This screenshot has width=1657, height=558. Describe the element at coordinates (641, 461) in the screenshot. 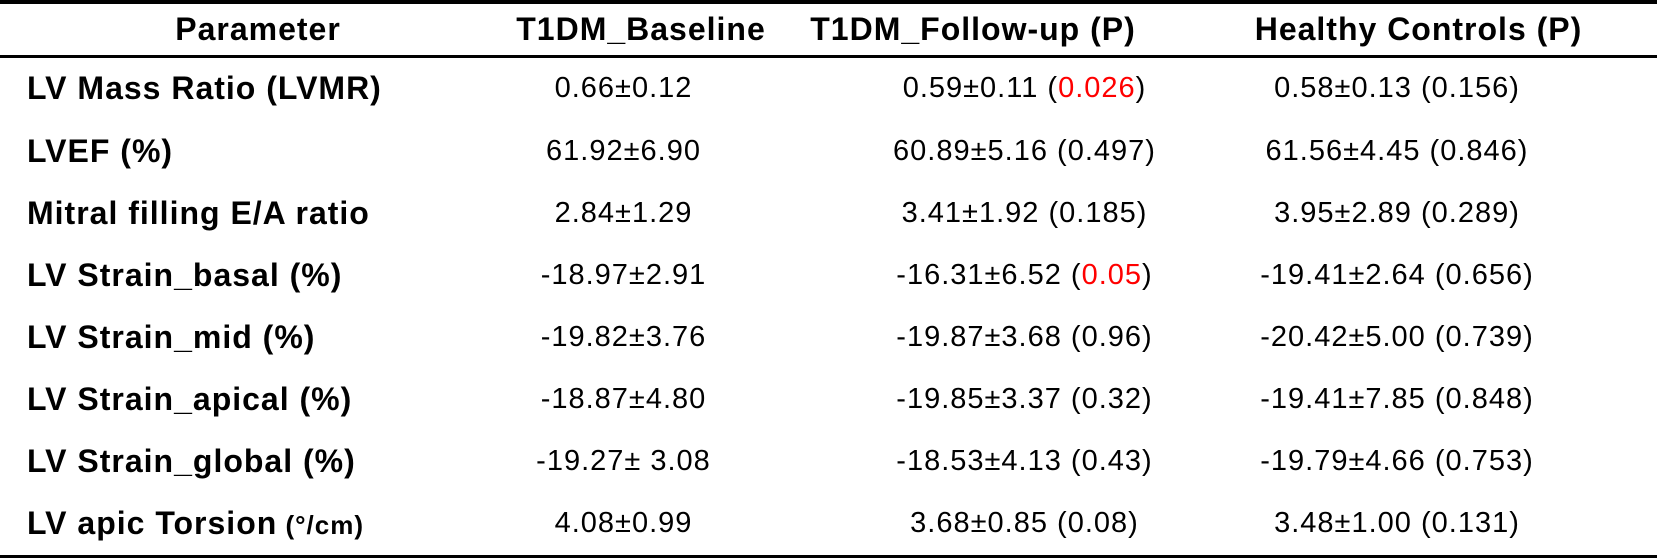

I see `baseline-value-cell: -19.27± 3.08` at that location.